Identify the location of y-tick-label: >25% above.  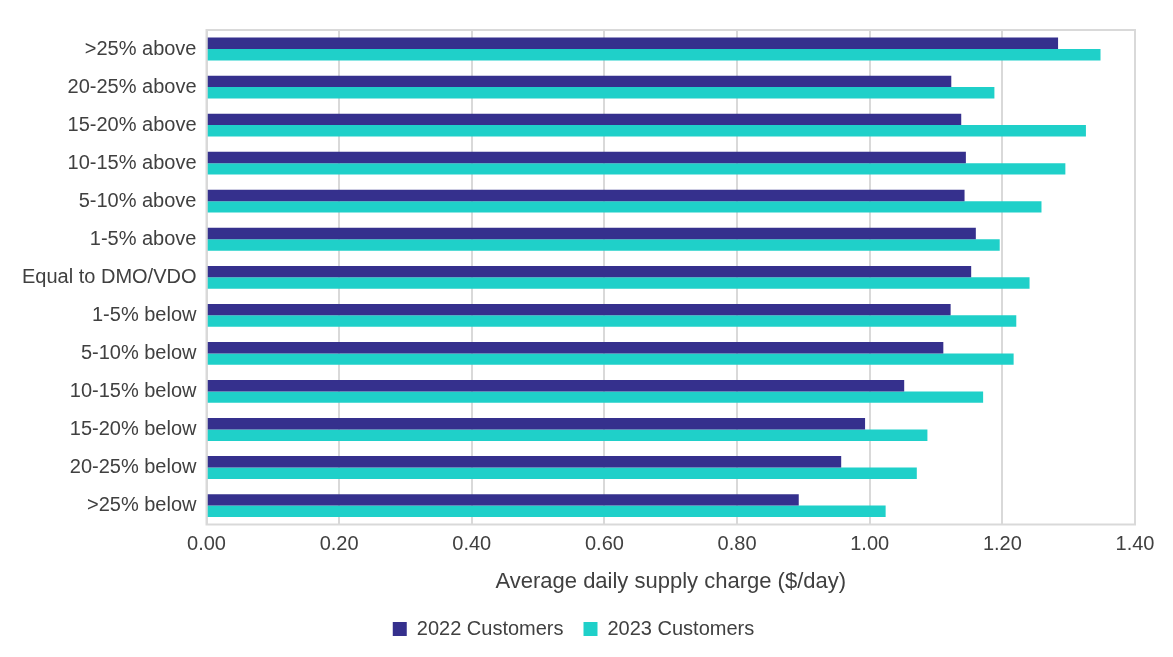
(140, 47).